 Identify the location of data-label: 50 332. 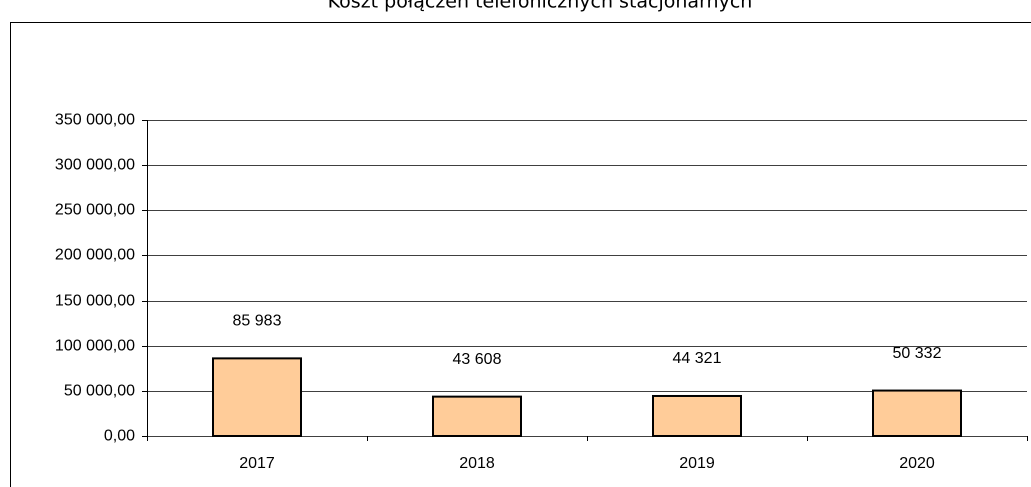
(917, 353).